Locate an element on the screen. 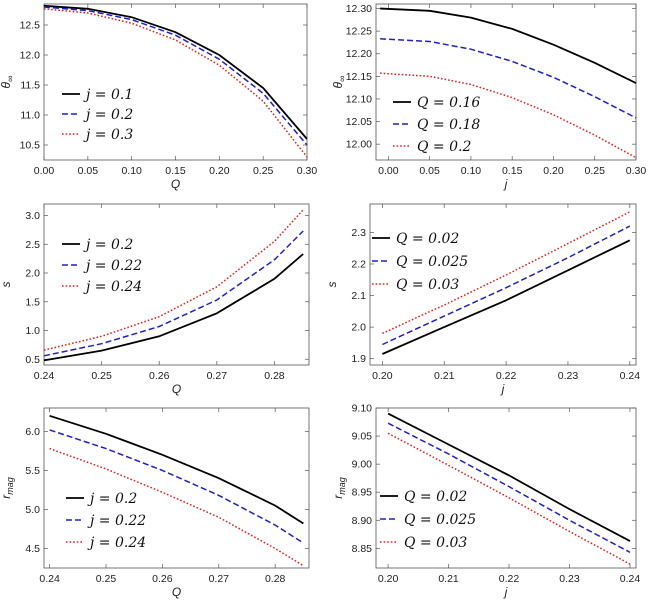 The width and height of the screenshot is (650, 604). y-tick-label: 12.30 is located at coordinates (359, 9).